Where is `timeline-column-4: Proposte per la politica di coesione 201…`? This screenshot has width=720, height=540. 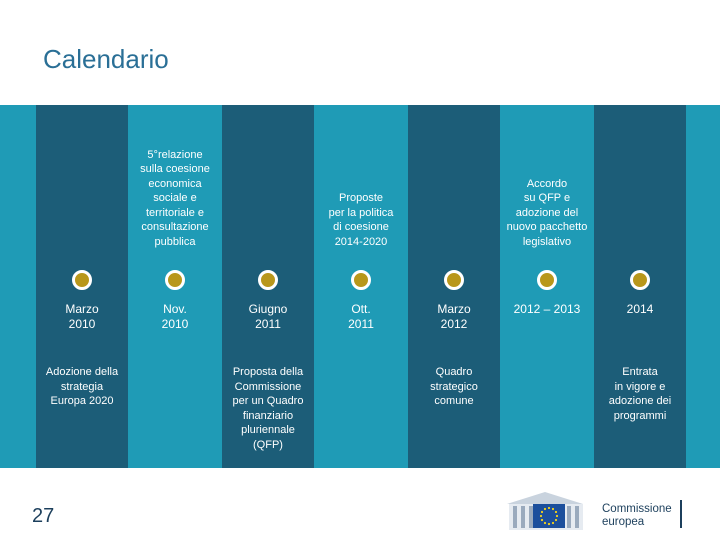
timeline-column-4: Proposte per la politica di coesione 201… is located at coordinates (361, 286).